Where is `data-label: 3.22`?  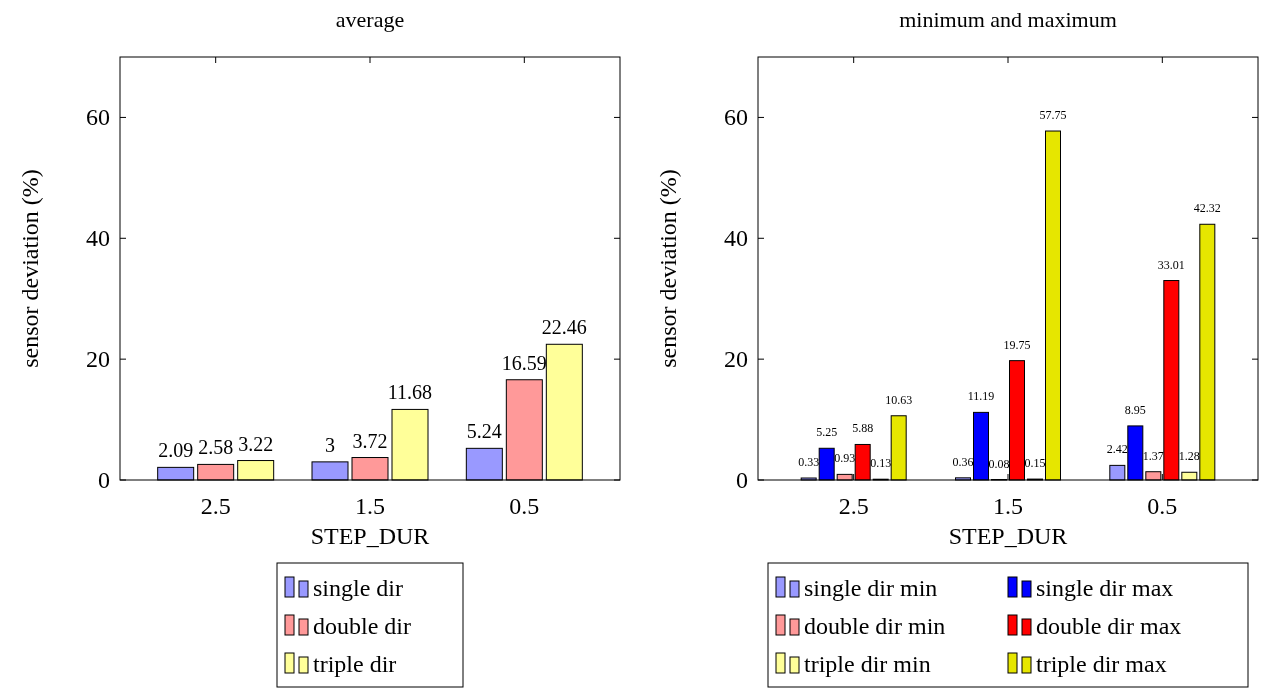
data-label: 3.22 is located at coordinates (256, 443).